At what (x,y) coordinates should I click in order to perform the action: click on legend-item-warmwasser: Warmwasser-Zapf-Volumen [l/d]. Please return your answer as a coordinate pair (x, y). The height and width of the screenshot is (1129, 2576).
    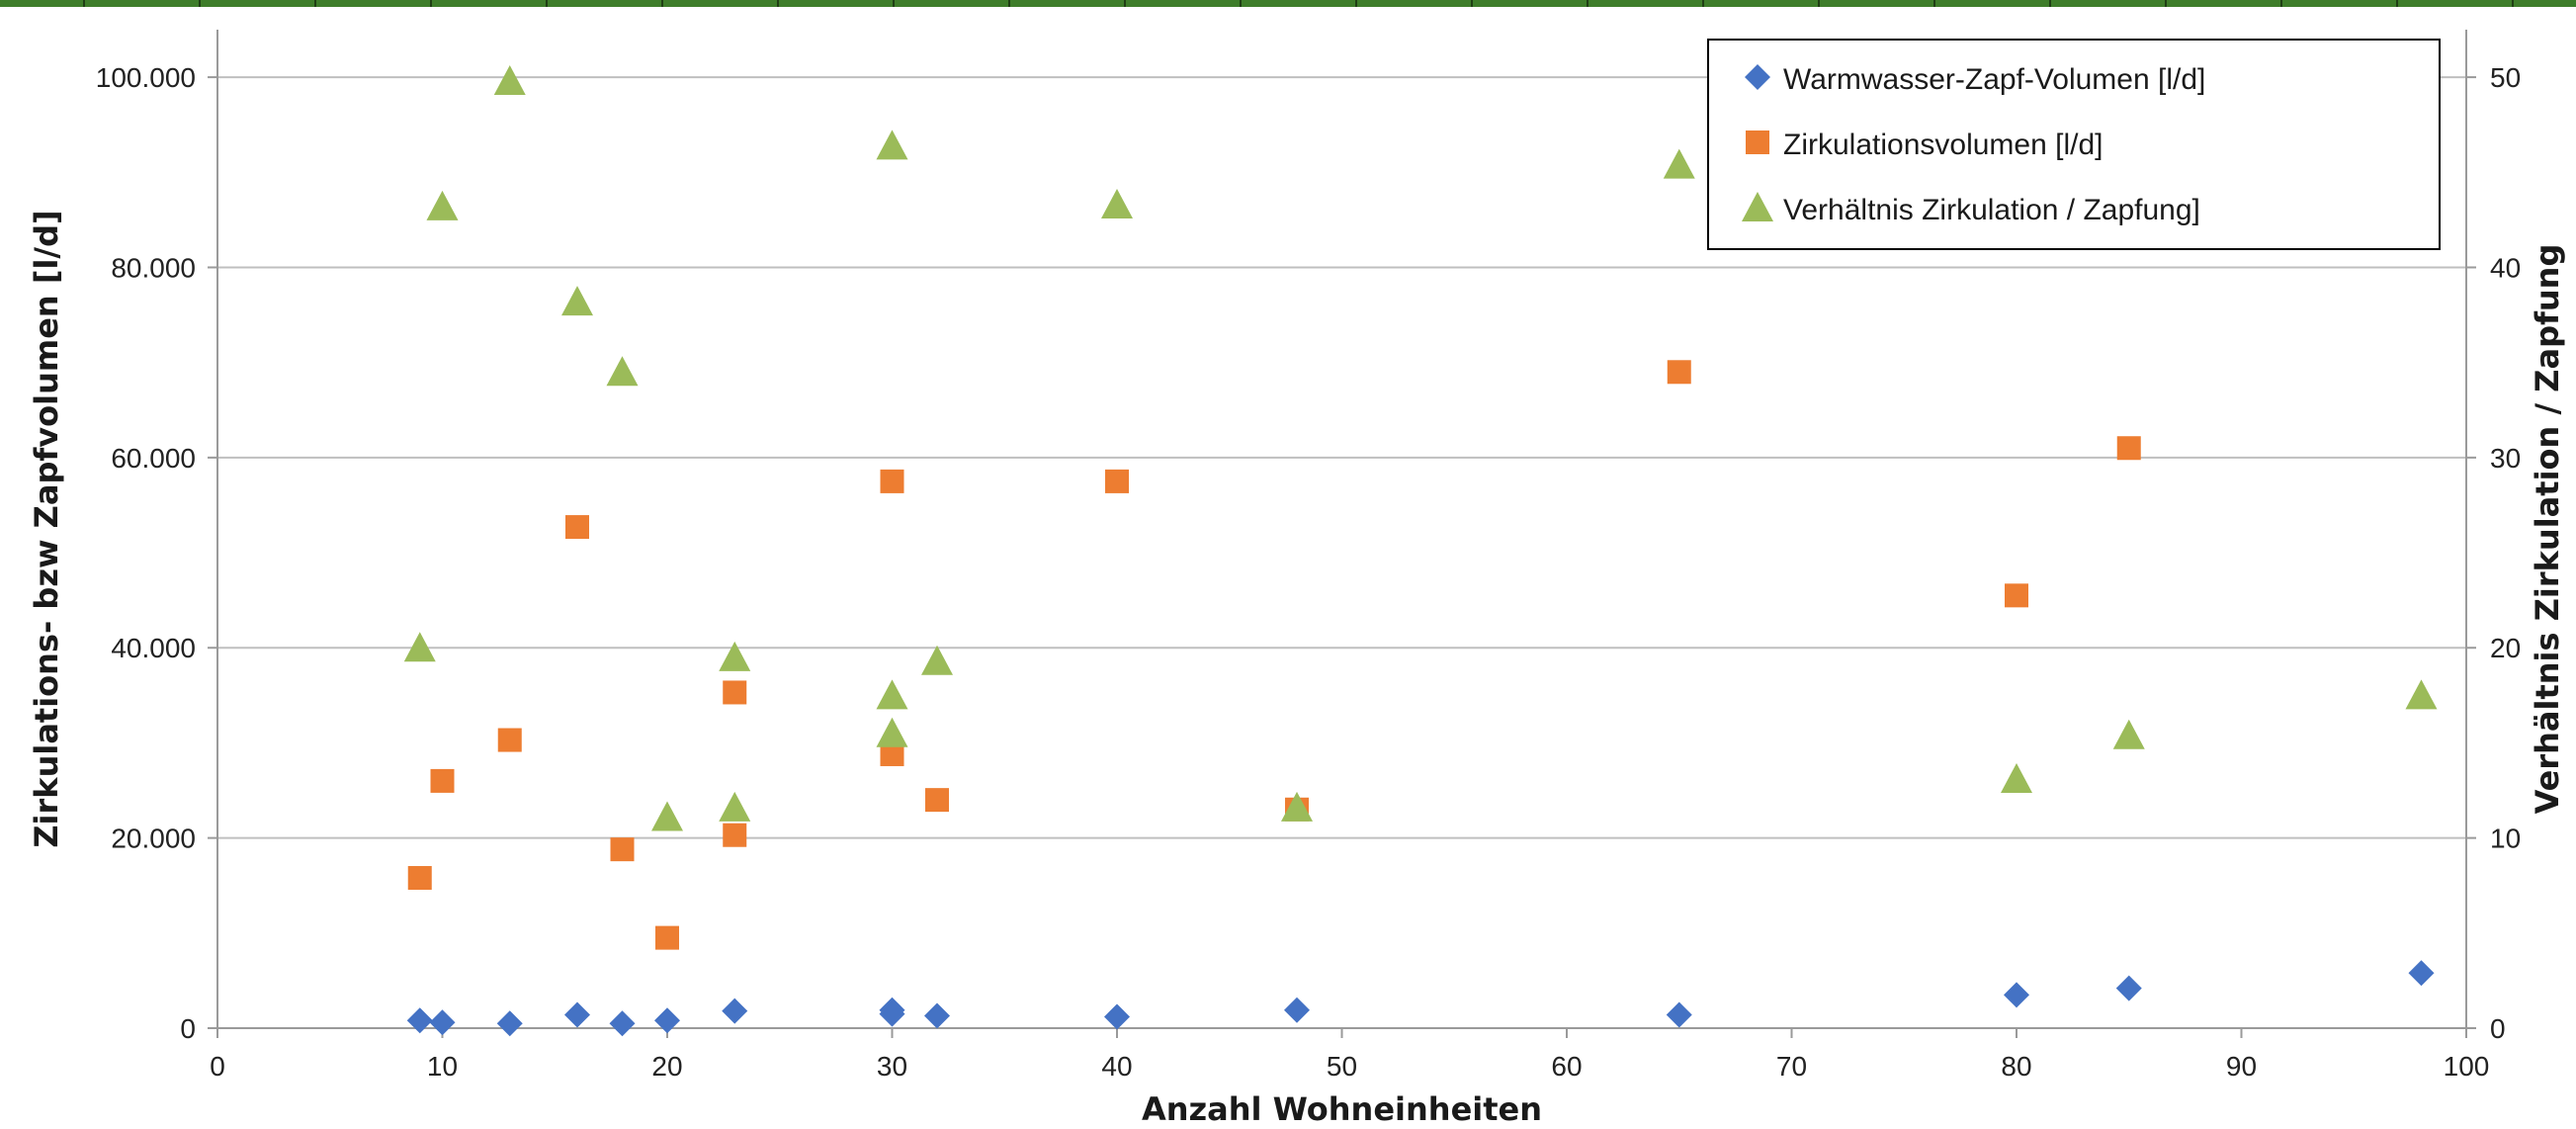
    Looking at the image, I should click on (1975, 79).